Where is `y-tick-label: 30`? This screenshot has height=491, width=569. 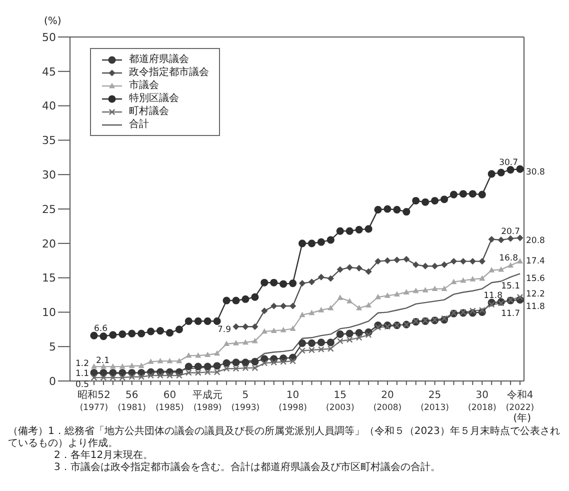 y-tick-label: 30 is located at coordinates (49, 175).